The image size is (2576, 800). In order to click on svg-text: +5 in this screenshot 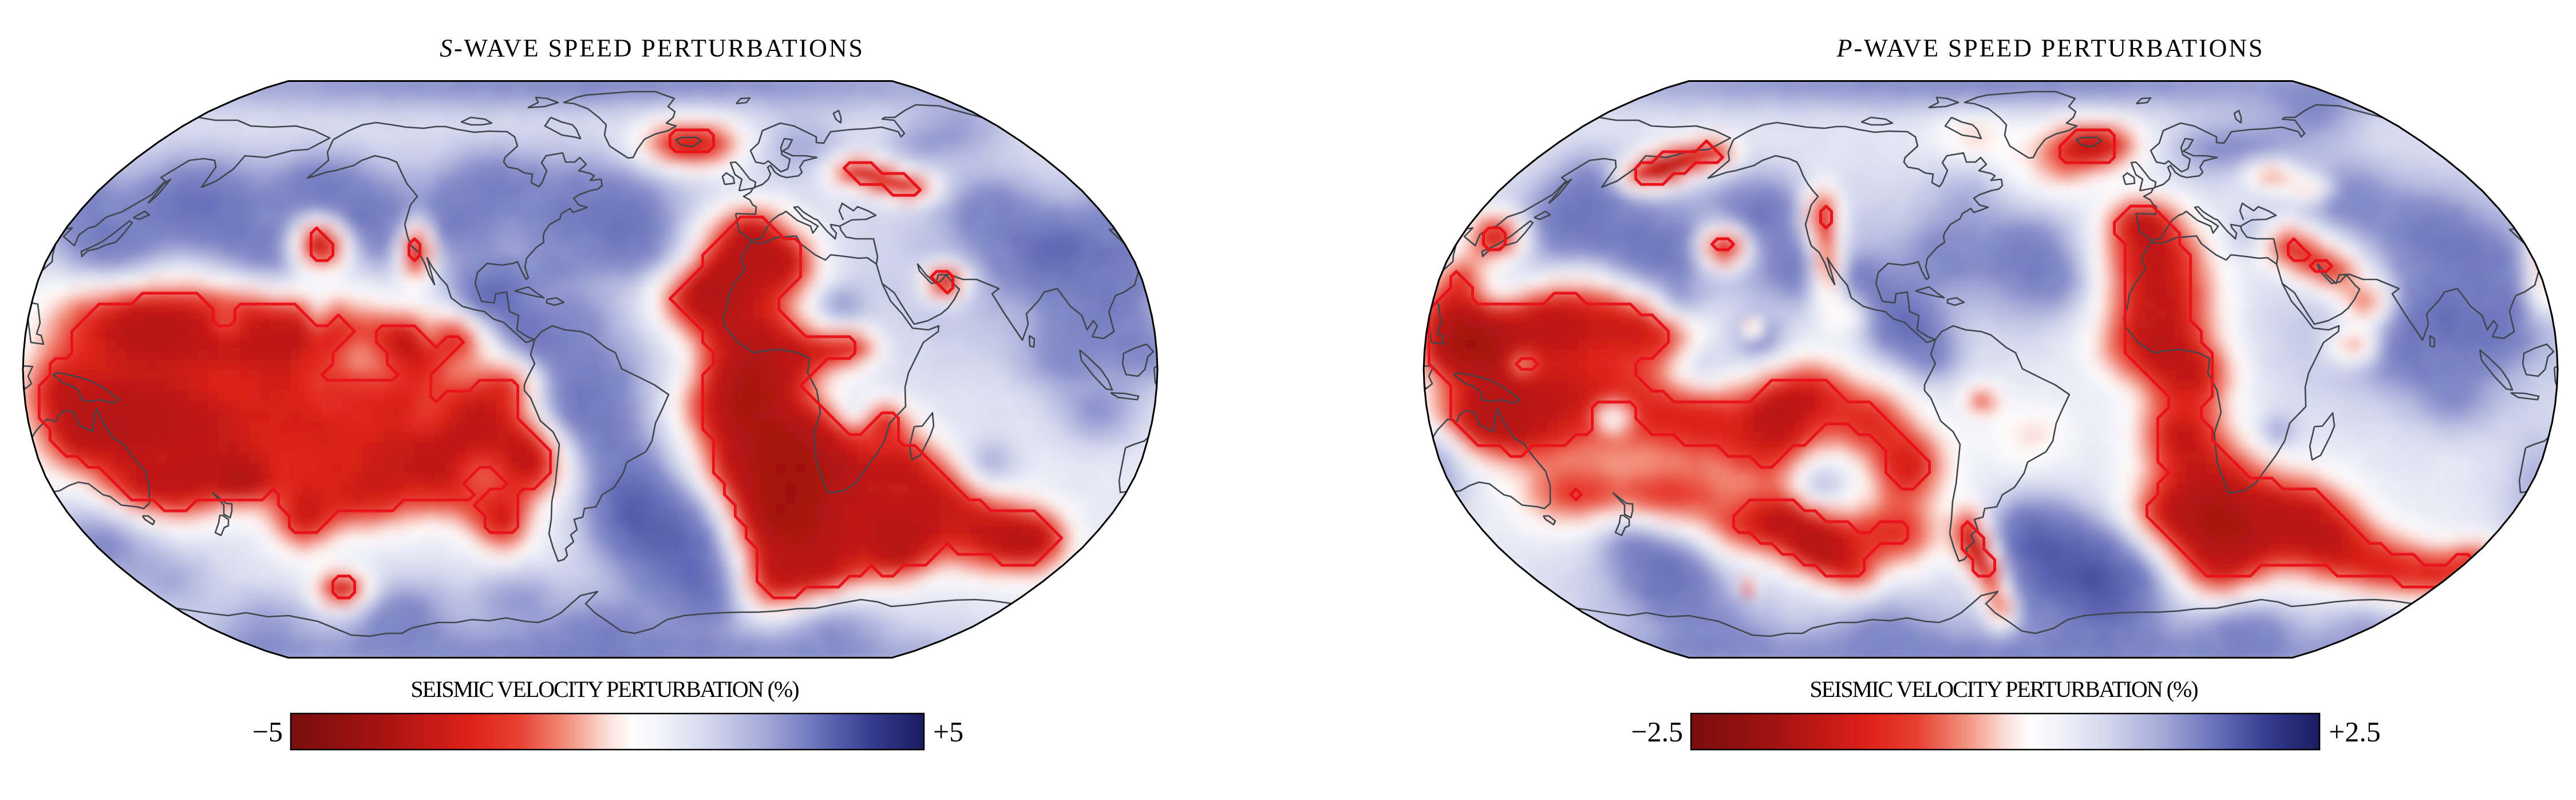, I will do `click(948, 732)`.